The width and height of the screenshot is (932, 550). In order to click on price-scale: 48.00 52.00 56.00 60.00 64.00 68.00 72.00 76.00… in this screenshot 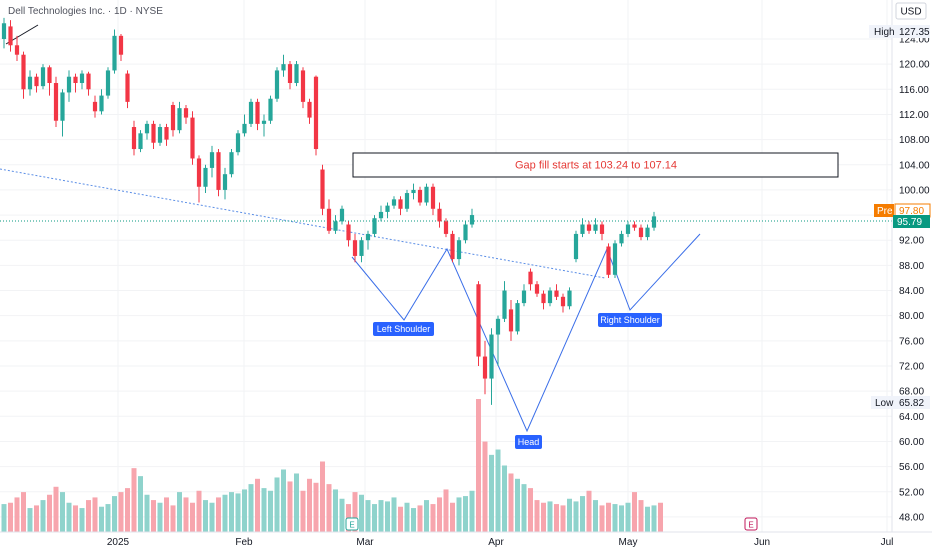, I will do `click(914, 278)`.